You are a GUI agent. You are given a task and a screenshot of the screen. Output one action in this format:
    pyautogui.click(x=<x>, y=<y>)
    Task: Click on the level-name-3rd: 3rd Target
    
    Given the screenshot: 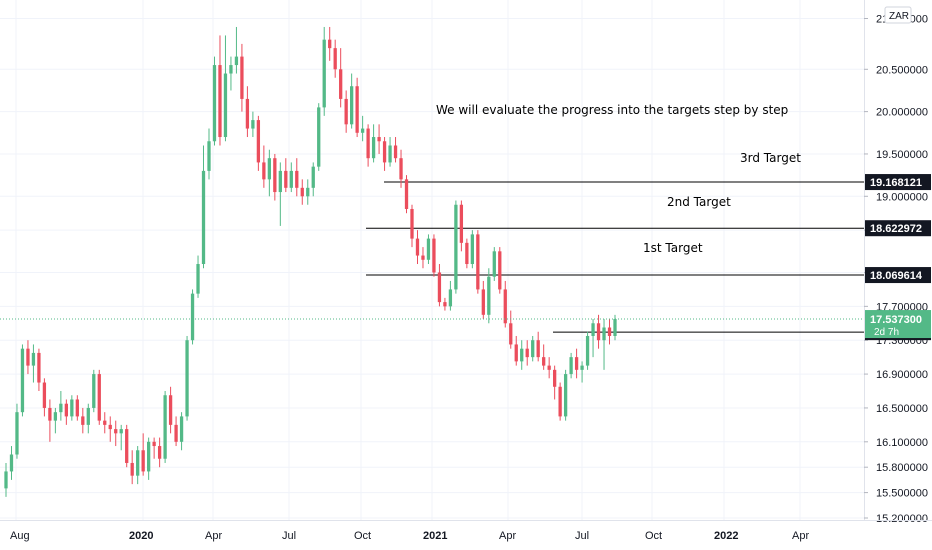 What is the action you would take?
    pyautogui.click(x=770, y=158)
    